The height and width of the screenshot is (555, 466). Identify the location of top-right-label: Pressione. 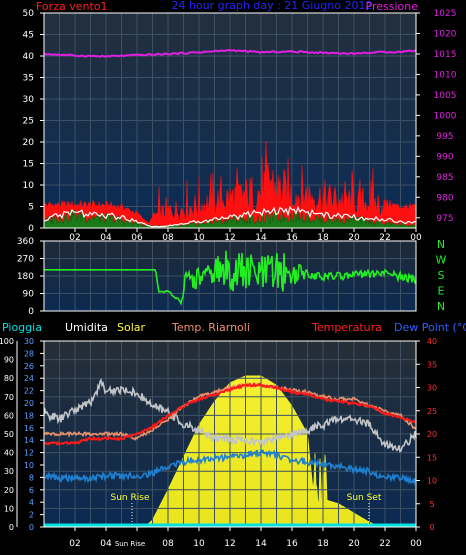
(392, 6).